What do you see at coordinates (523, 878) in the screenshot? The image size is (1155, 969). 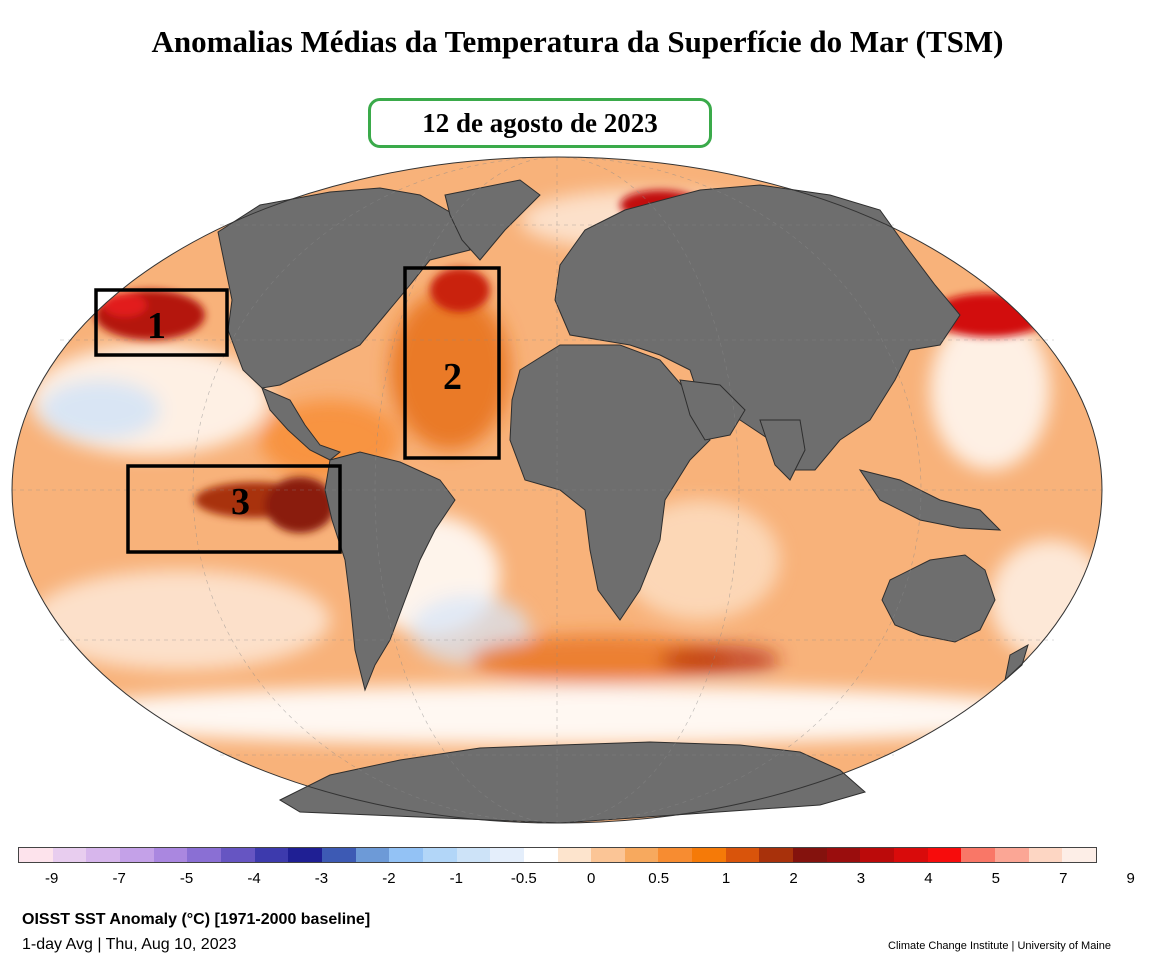 I see `colorbar-tick-label: -0.5` at bounding box center [523, 878].